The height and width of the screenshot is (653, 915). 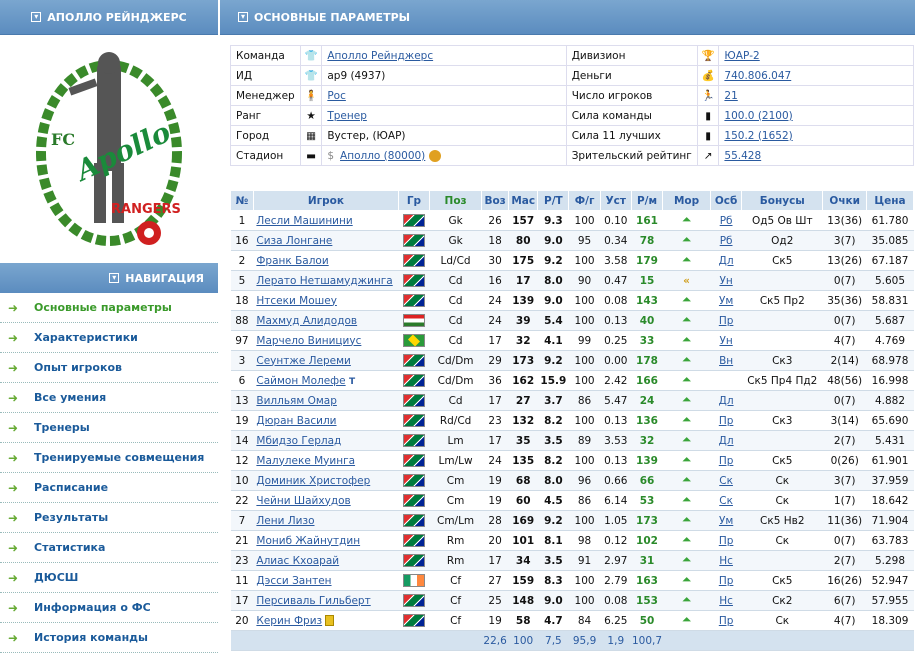 What do you see at coordinates (294, 240) in the screenshot?
I see `player-link: Сиза Лонгане` at bounding box center [294, 240].